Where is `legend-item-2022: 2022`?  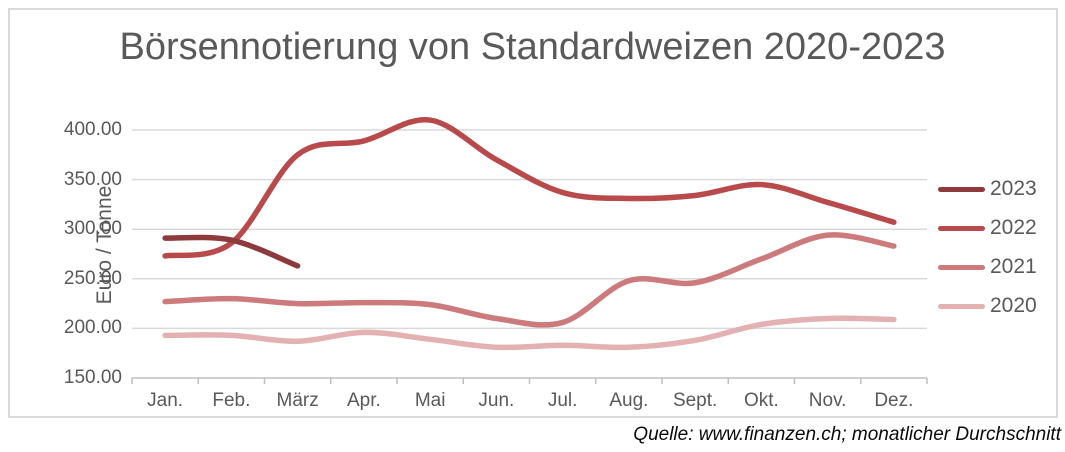 legend-item-2022: 2022 is located at coordinates (987, 228).